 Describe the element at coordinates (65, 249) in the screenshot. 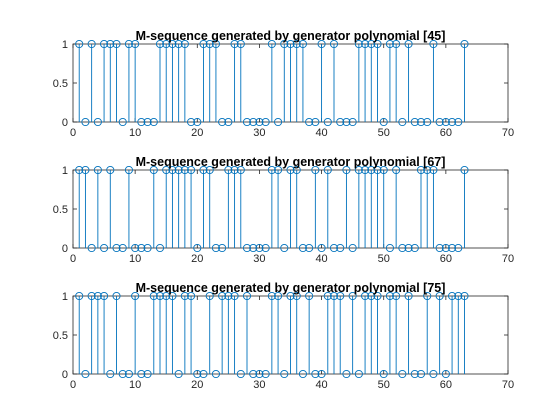

I see `y-tick-label: 0` at that location.